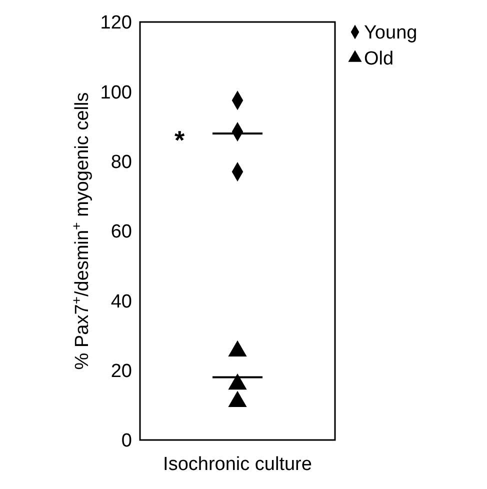  I want to click on legend-label: Young, so click(391, 33).